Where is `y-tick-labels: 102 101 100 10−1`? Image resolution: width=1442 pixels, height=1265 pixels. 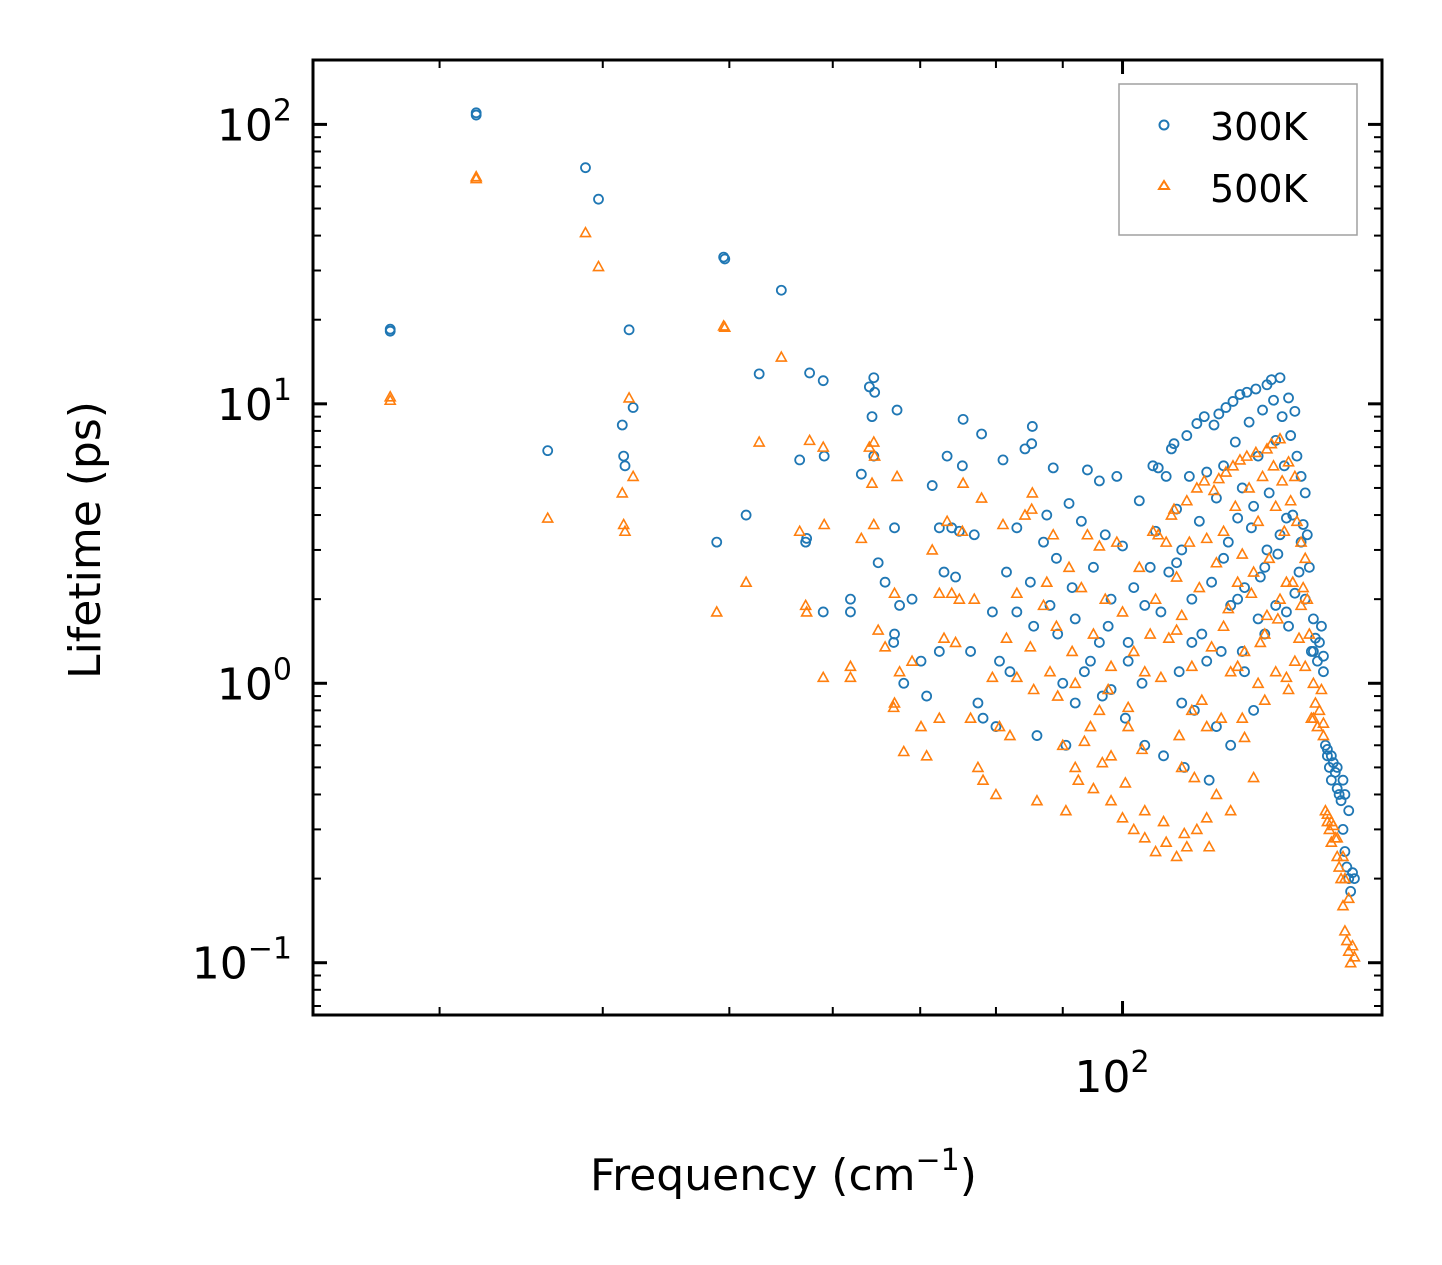 y-tick-labels: 102 101 100 10−1 is located at coordinates (242, 541).